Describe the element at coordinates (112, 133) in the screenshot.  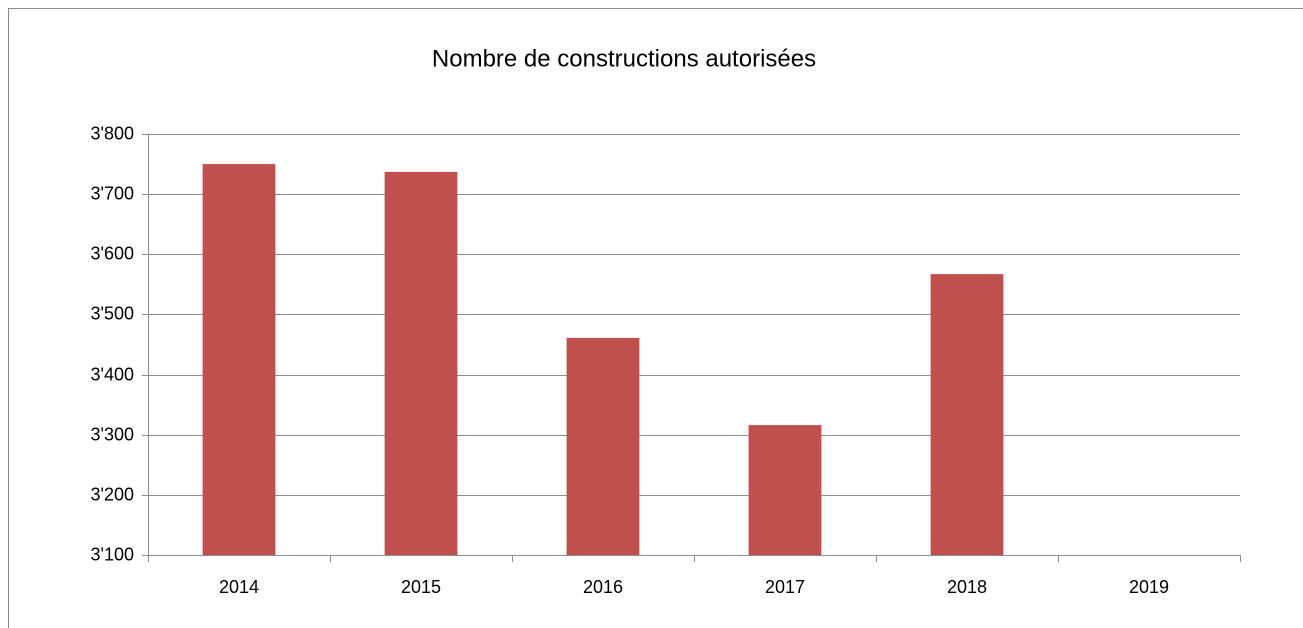
I see `y-tick-label: 3'800` at that location.